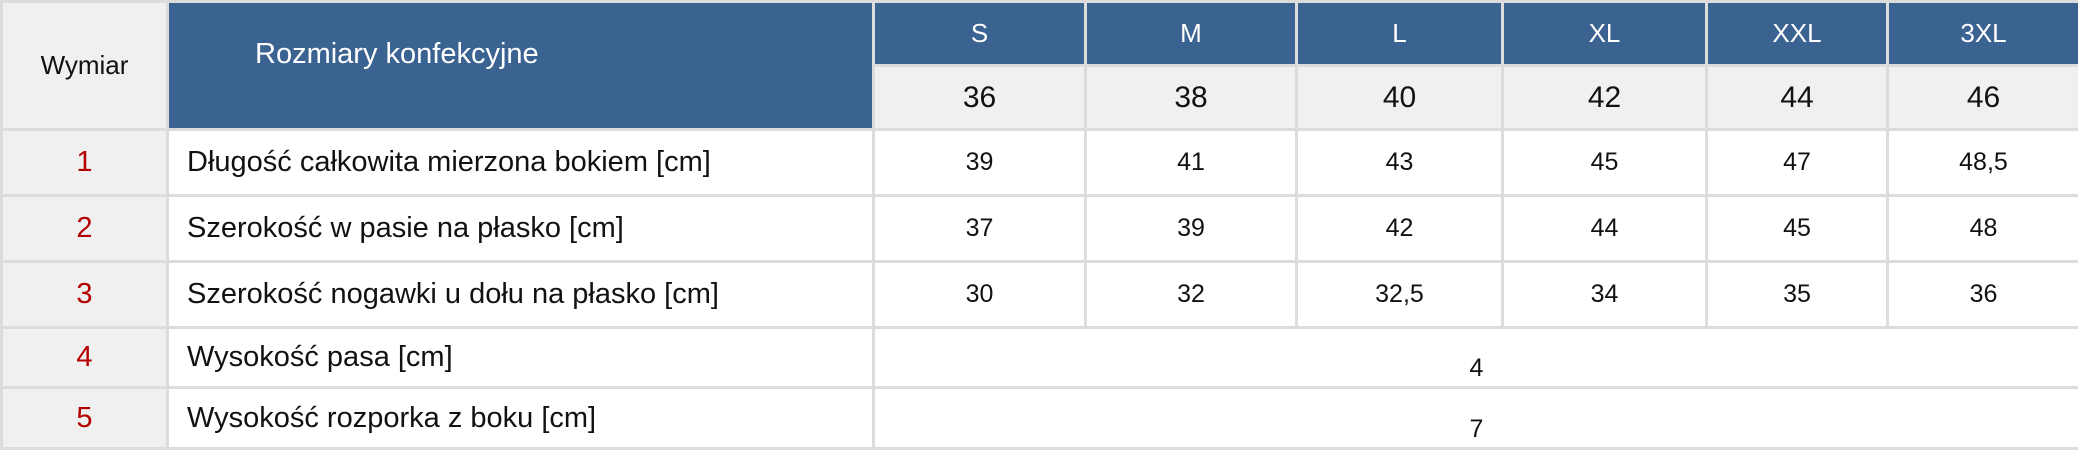  What do you see at coordinates (1605, 295) in the screenshot?
I see `cell-value: 34` at bounding box center [1605, 295].